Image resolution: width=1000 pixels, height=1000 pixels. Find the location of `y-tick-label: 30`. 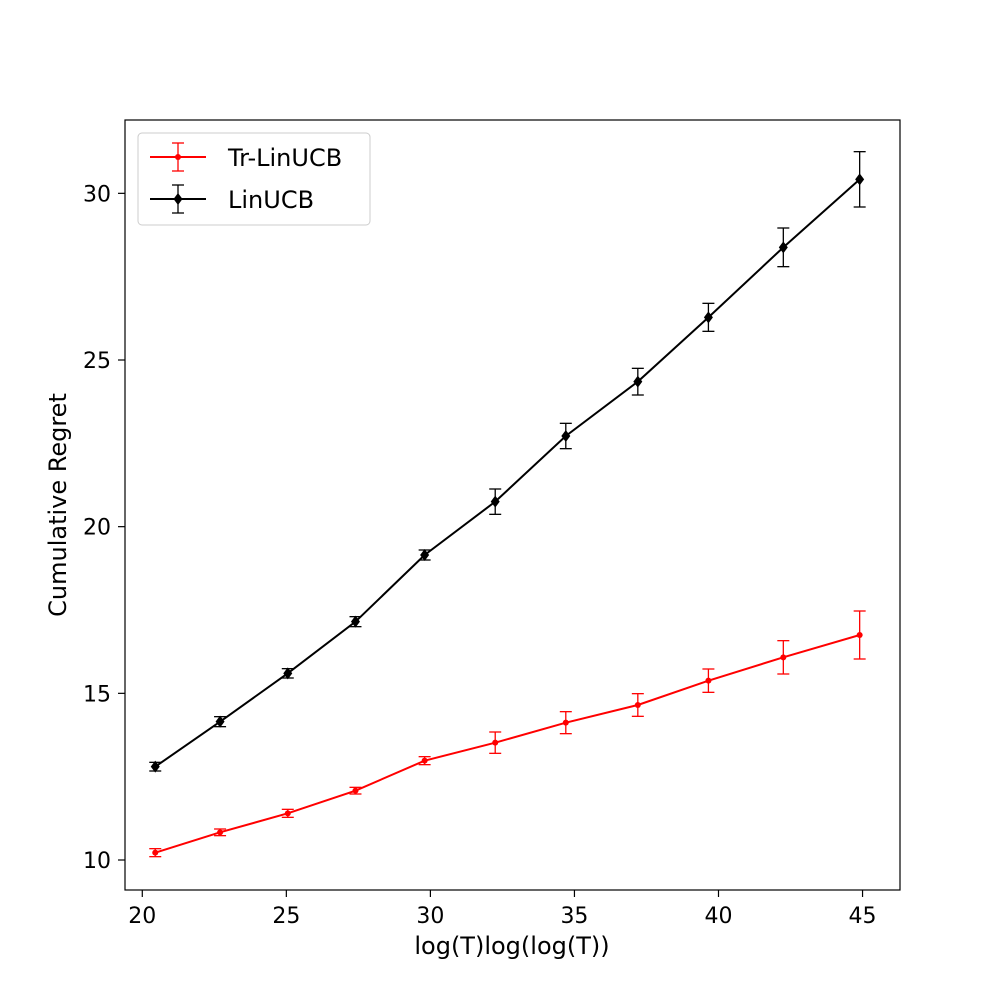

y-tick-label: 30 is located at coordinates (97, 194).